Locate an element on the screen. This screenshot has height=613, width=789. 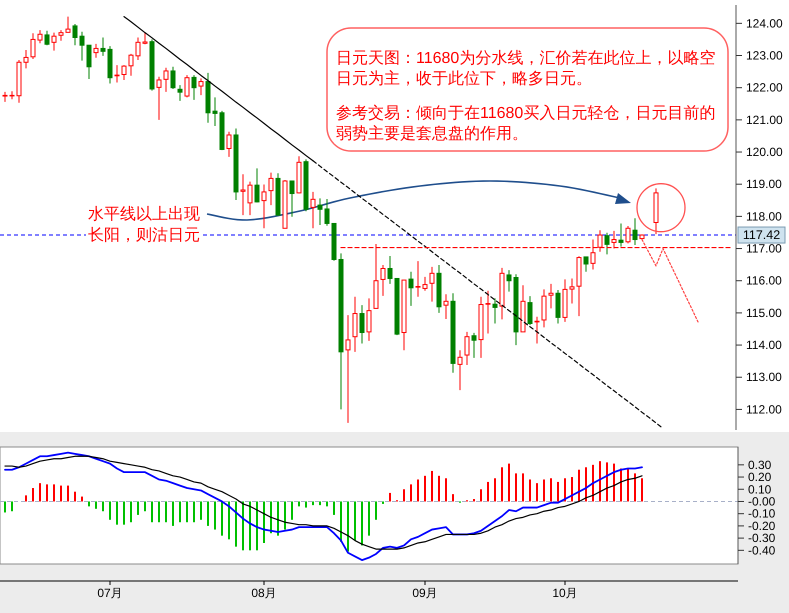
ref-line-label: 117.42 is located at coordinates (761, 235).